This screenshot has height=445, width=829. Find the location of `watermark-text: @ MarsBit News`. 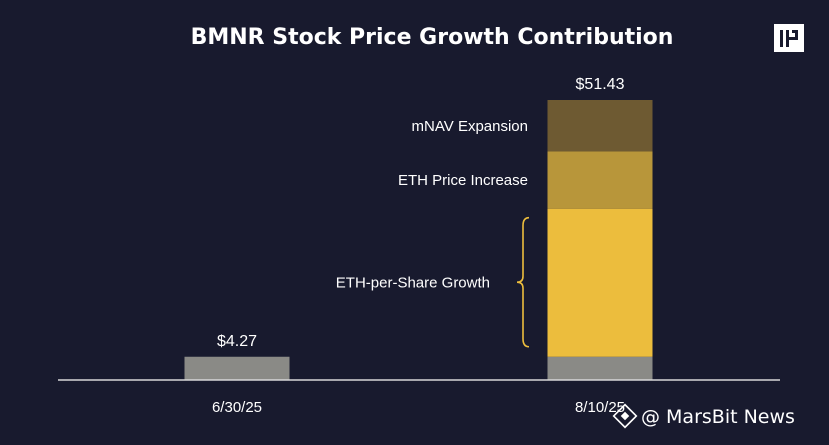

watermark-text: @ MarsBit News is located at coordinates (718, 417).